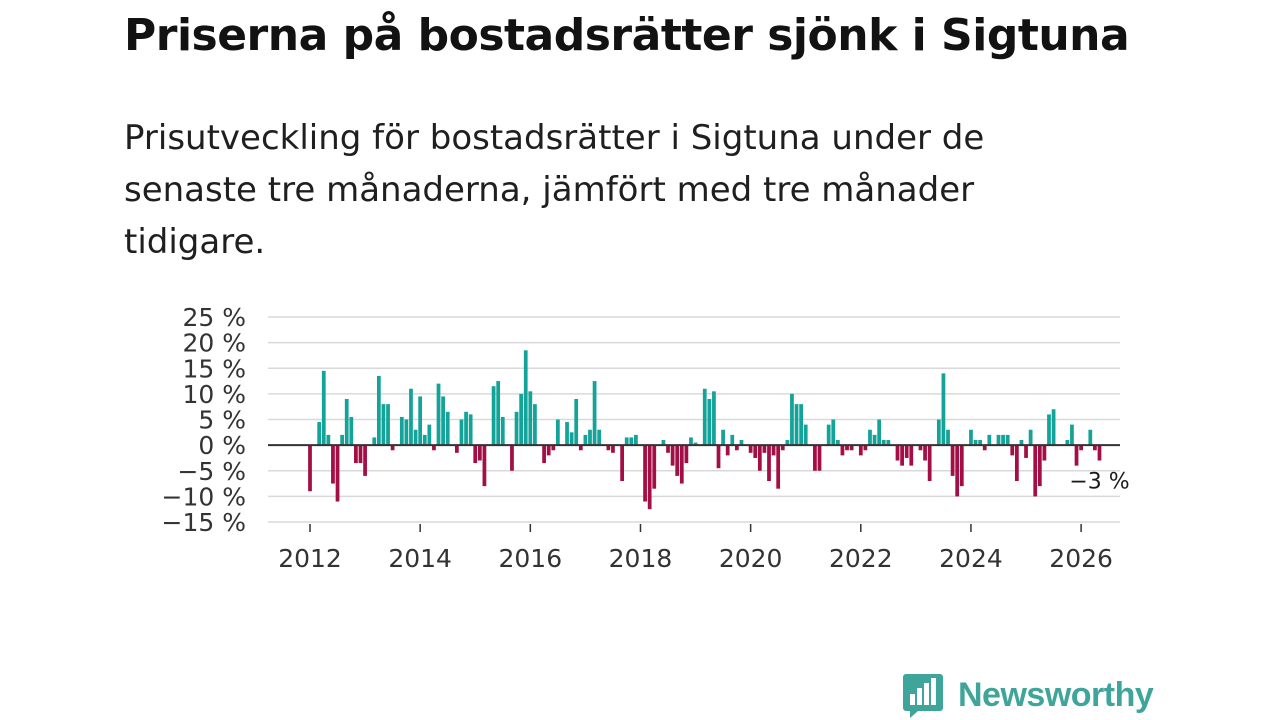 This screenshot has width=1280, height=720. Describe the element at coordinates (1081, 558) in the screenshot. I see `x-tick-label: 2026` at that location.